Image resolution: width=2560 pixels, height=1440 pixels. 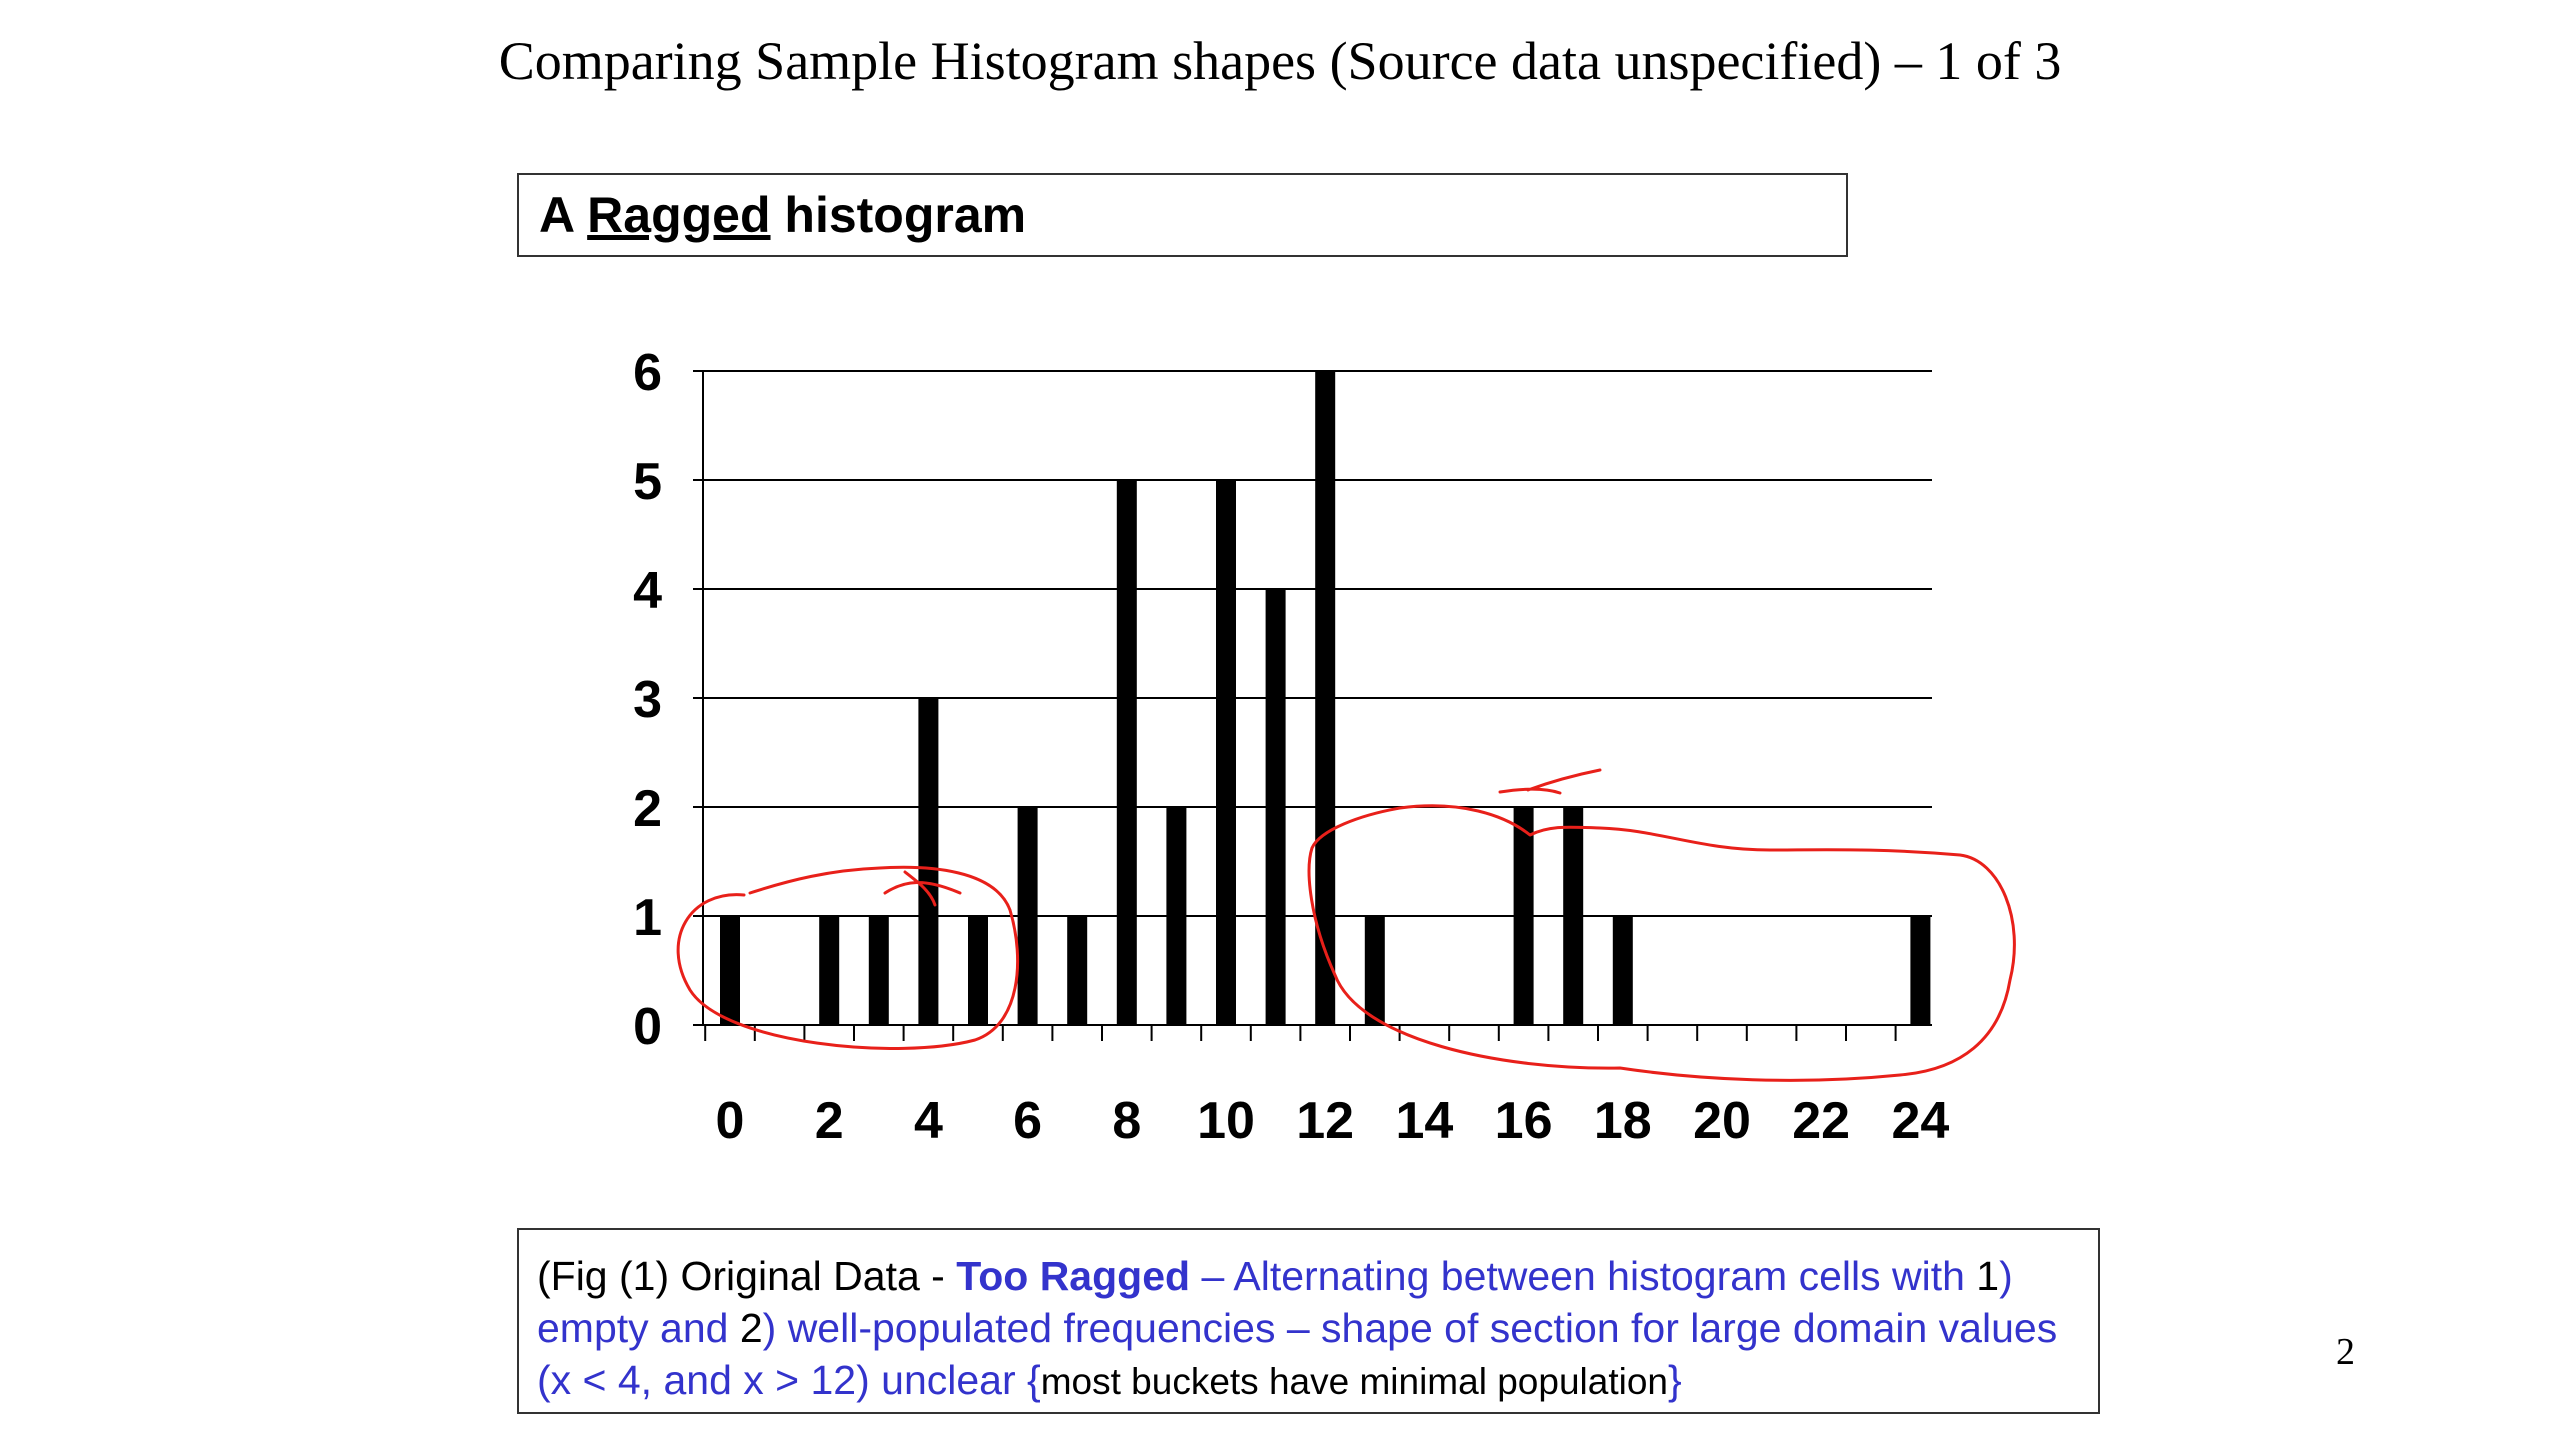 I want to click on x-tick-label-24: 24, so click(x=1920, y=1121).